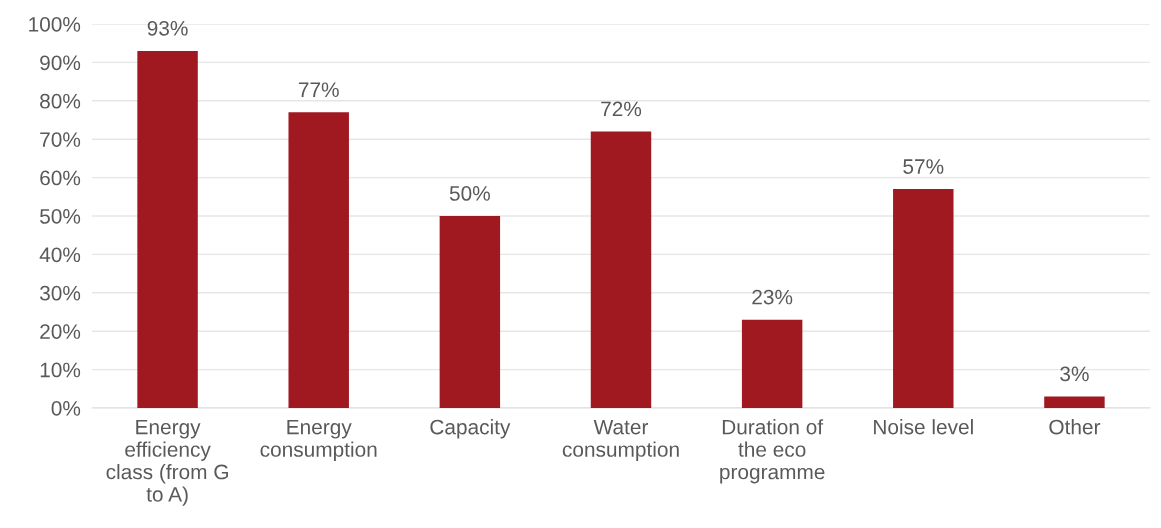 The width and height of the screenshot is (1161, 528). Describe the element at coordinates (621, 109) in the screenshot. I see `data-label: 72%` at that location.